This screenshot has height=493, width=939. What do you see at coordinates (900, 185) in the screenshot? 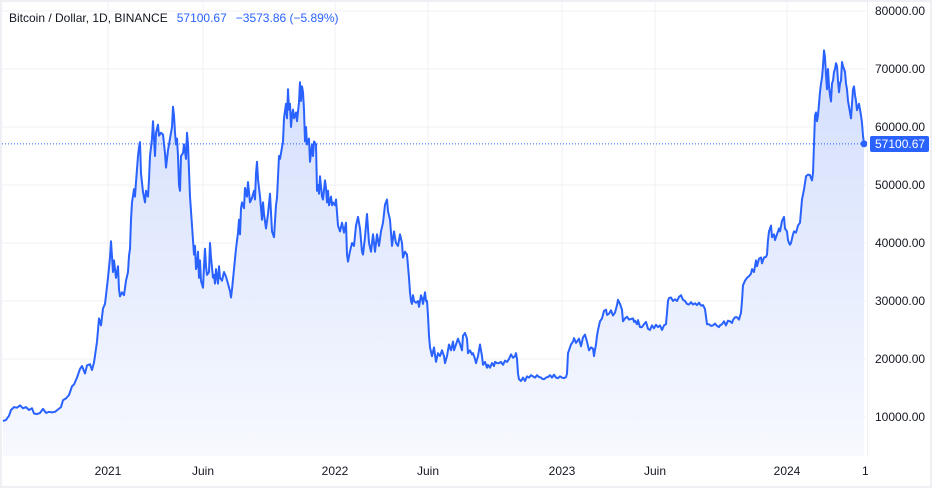
I see `price-axis-label: 50000.00` at bounding box center [900, 185].